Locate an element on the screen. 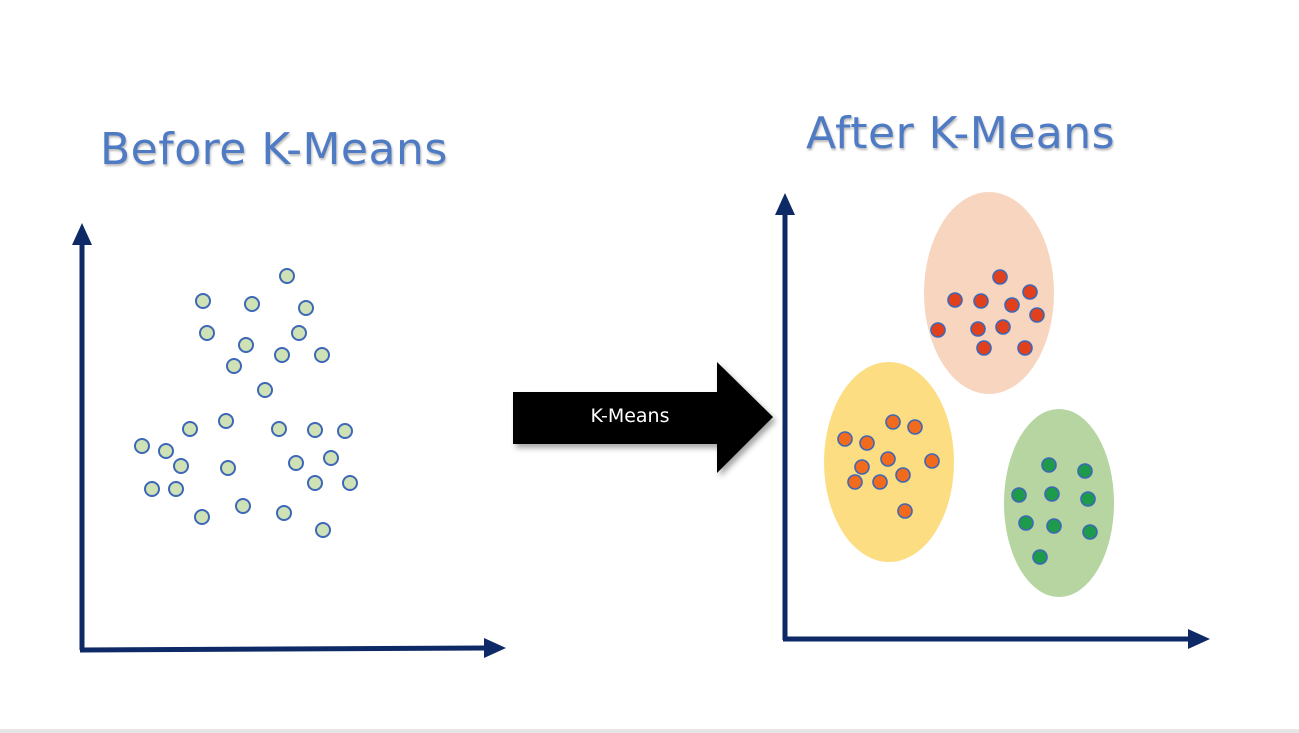  cluster-green-region is located at coordinates (1059, 503).